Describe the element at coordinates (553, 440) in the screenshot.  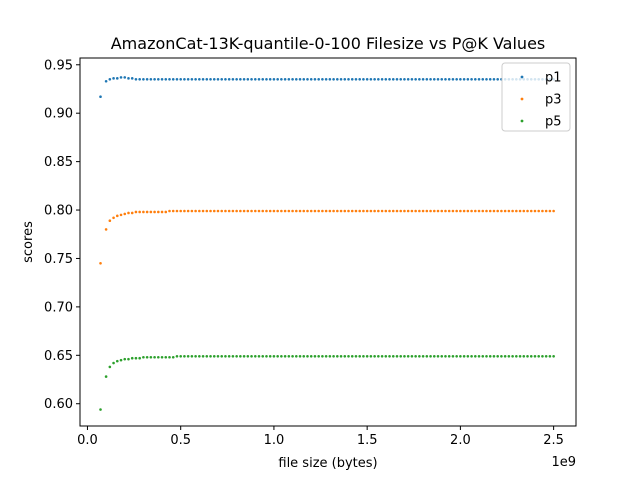
I see `x-tick-label: 2.5` at that location.